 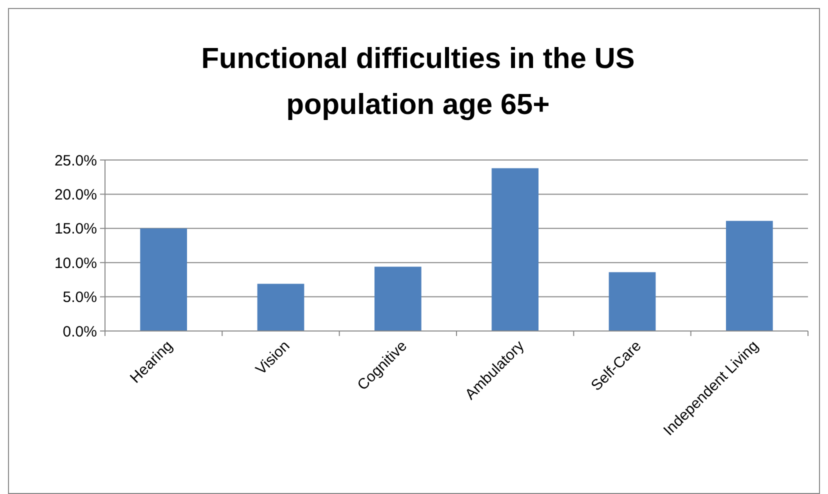 I want to click on y-tick-label: 0.0%, so click(x=79, y=331).